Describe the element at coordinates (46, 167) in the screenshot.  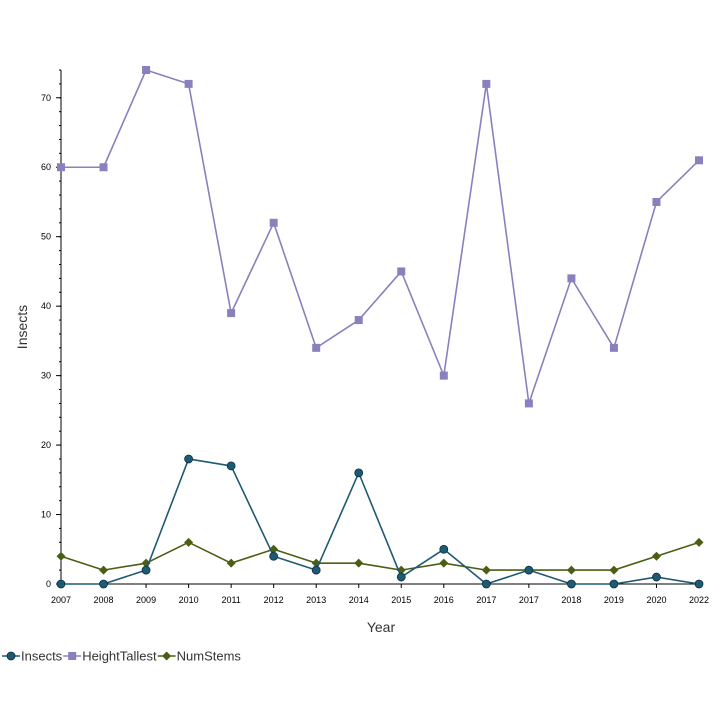
I see `y-tick-label: 60` at that location.